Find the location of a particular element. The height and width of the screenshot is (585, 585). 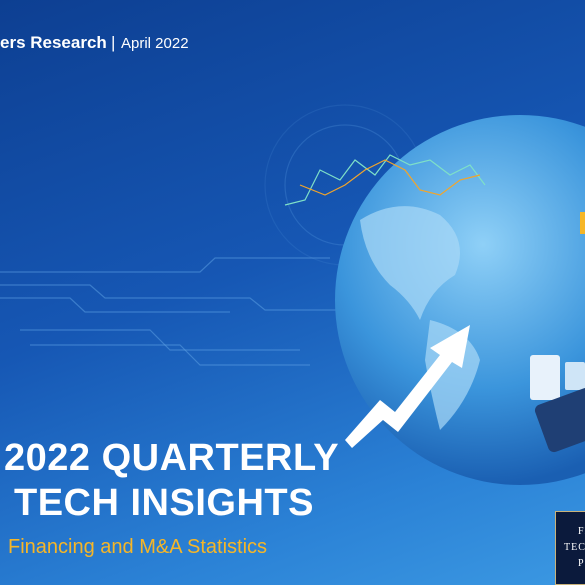

logo-text: FI is located at coordinates (581, 531).